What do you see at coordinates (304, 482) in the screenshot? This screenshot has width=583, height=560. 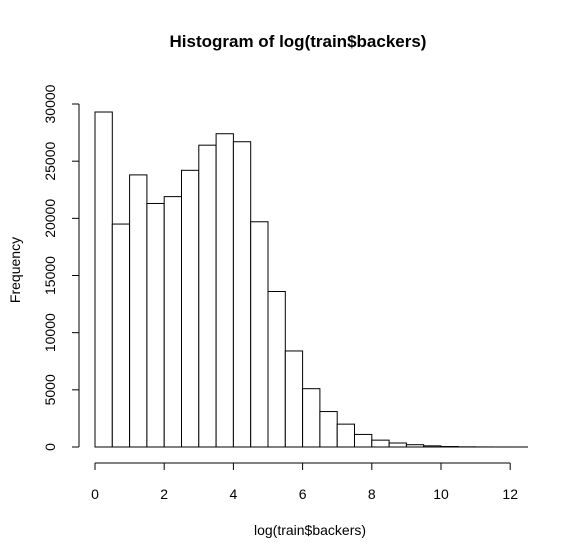 I see `x-axis: 0 2 4 6 8 10 12` at bounding box center [304, 482].